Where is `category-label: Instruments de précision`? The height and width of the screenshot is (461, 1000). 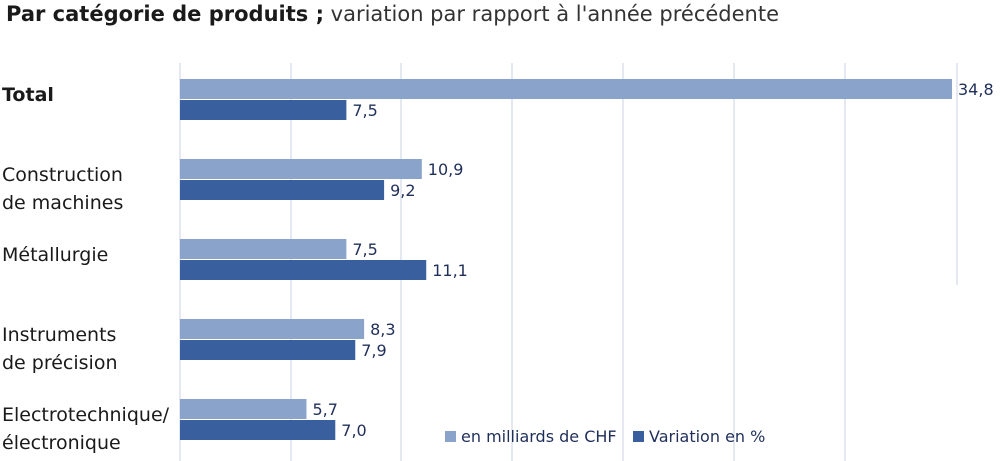 category-label: Instruments de précision is located at coordinates (60, 349).